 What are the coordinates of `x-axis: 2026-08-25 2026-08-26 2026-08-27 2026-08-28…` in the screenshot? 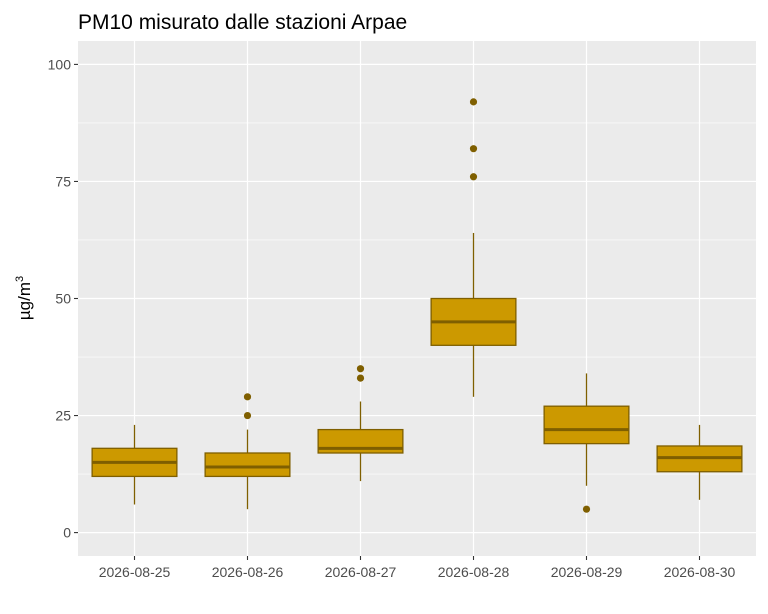 It's located at (417, 568).